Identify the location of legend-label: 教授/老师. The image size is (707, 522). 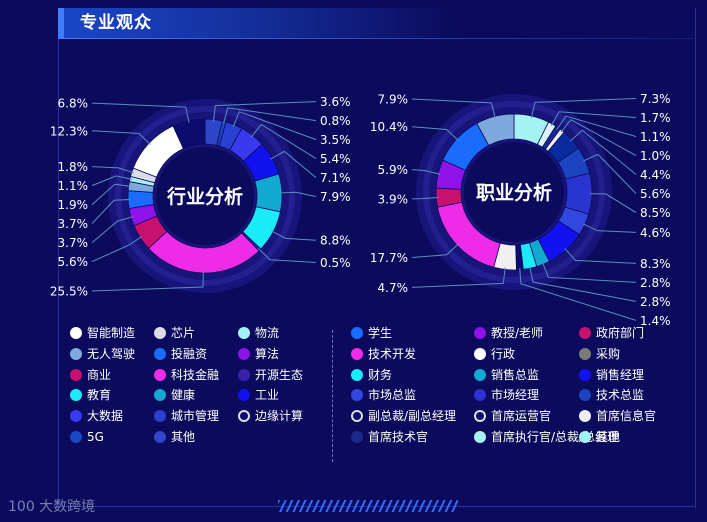
(517, 333).